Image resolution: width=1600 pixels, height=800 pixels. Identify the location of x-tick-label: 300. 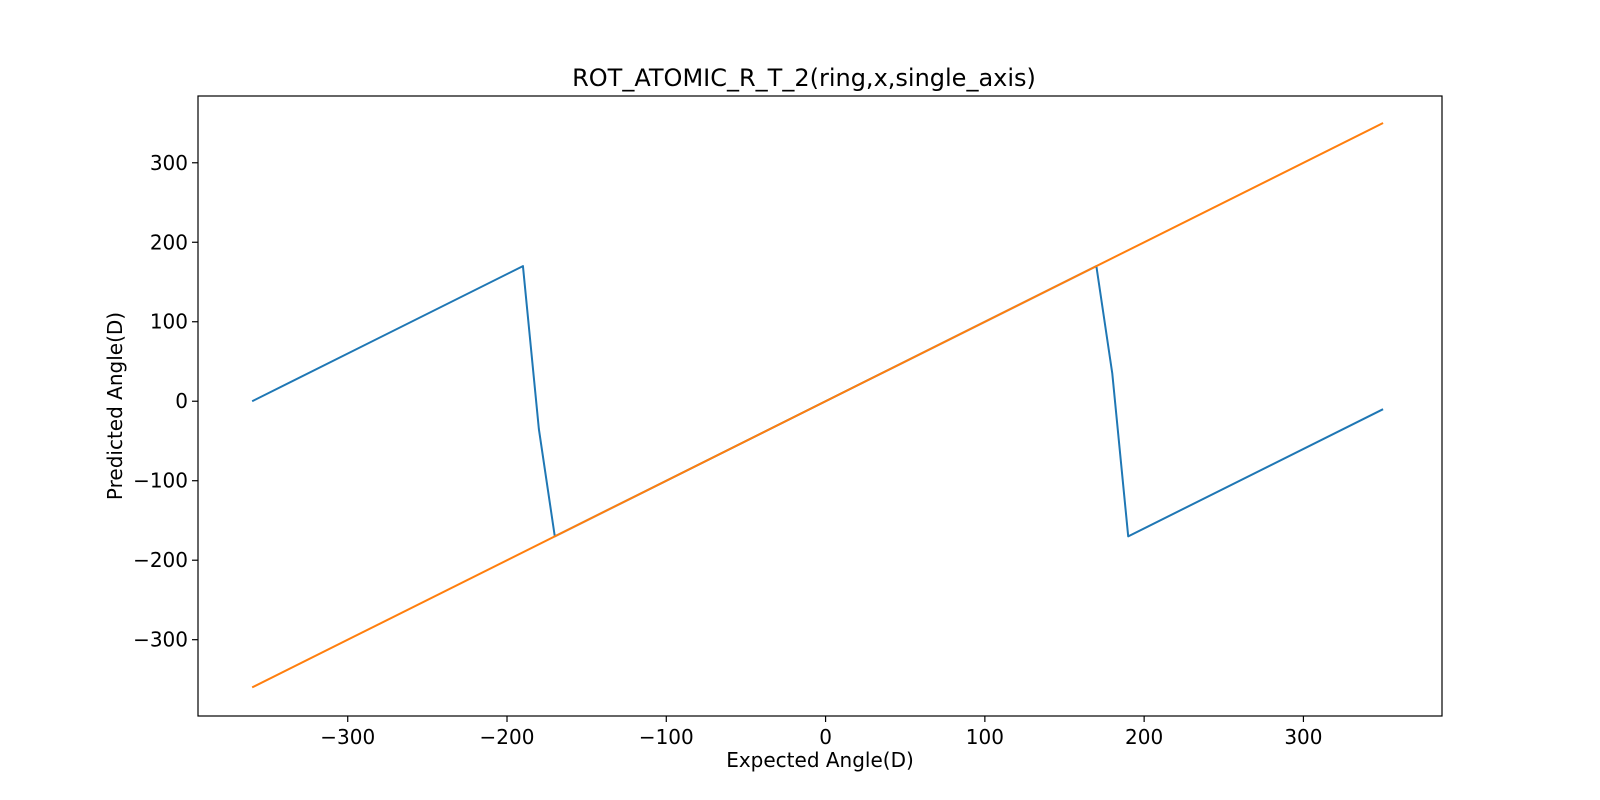
(1303, 737).